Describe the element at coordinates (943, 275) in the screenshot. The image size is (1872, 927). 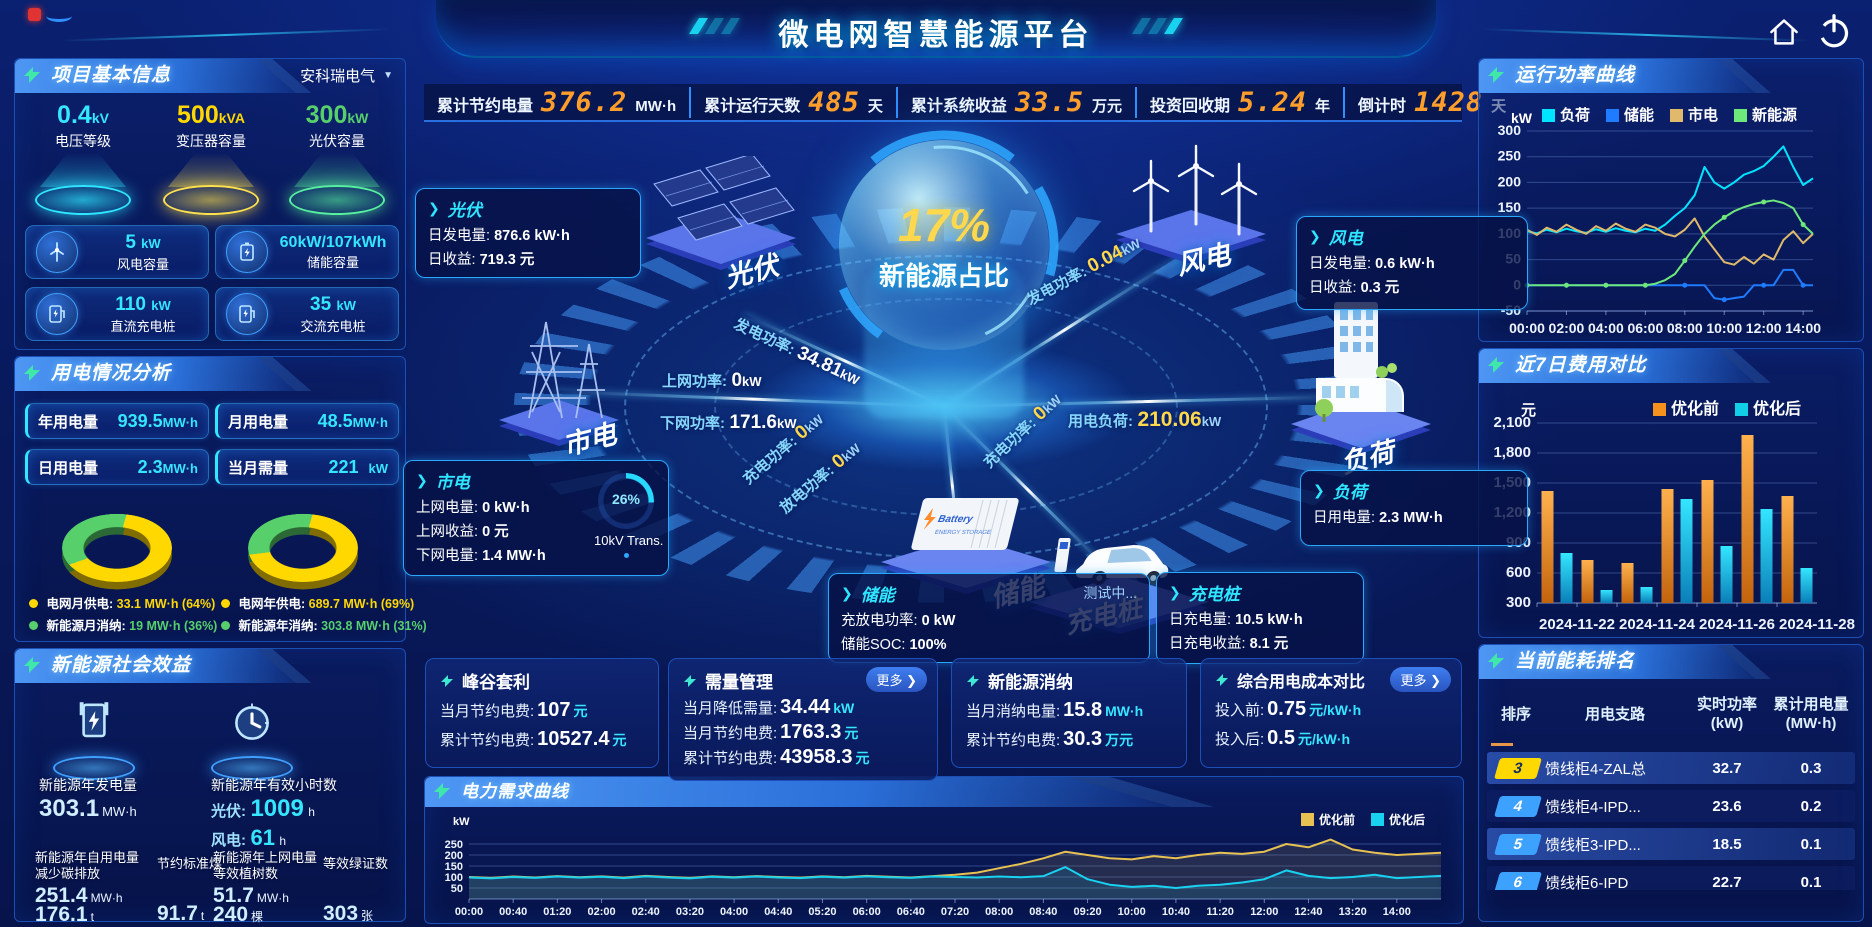
I see `renewable-share-label: 新能源占比` at that location.